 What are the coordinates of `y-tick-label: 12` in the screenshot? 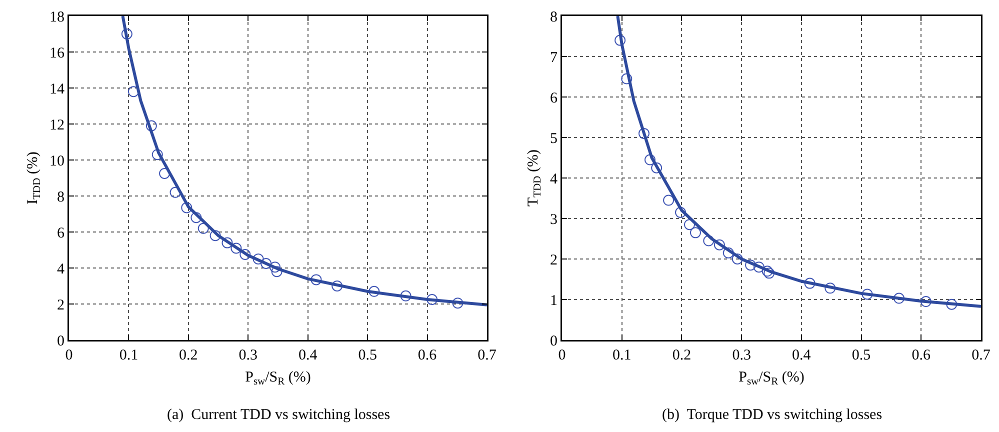 It's located at (57, 125).